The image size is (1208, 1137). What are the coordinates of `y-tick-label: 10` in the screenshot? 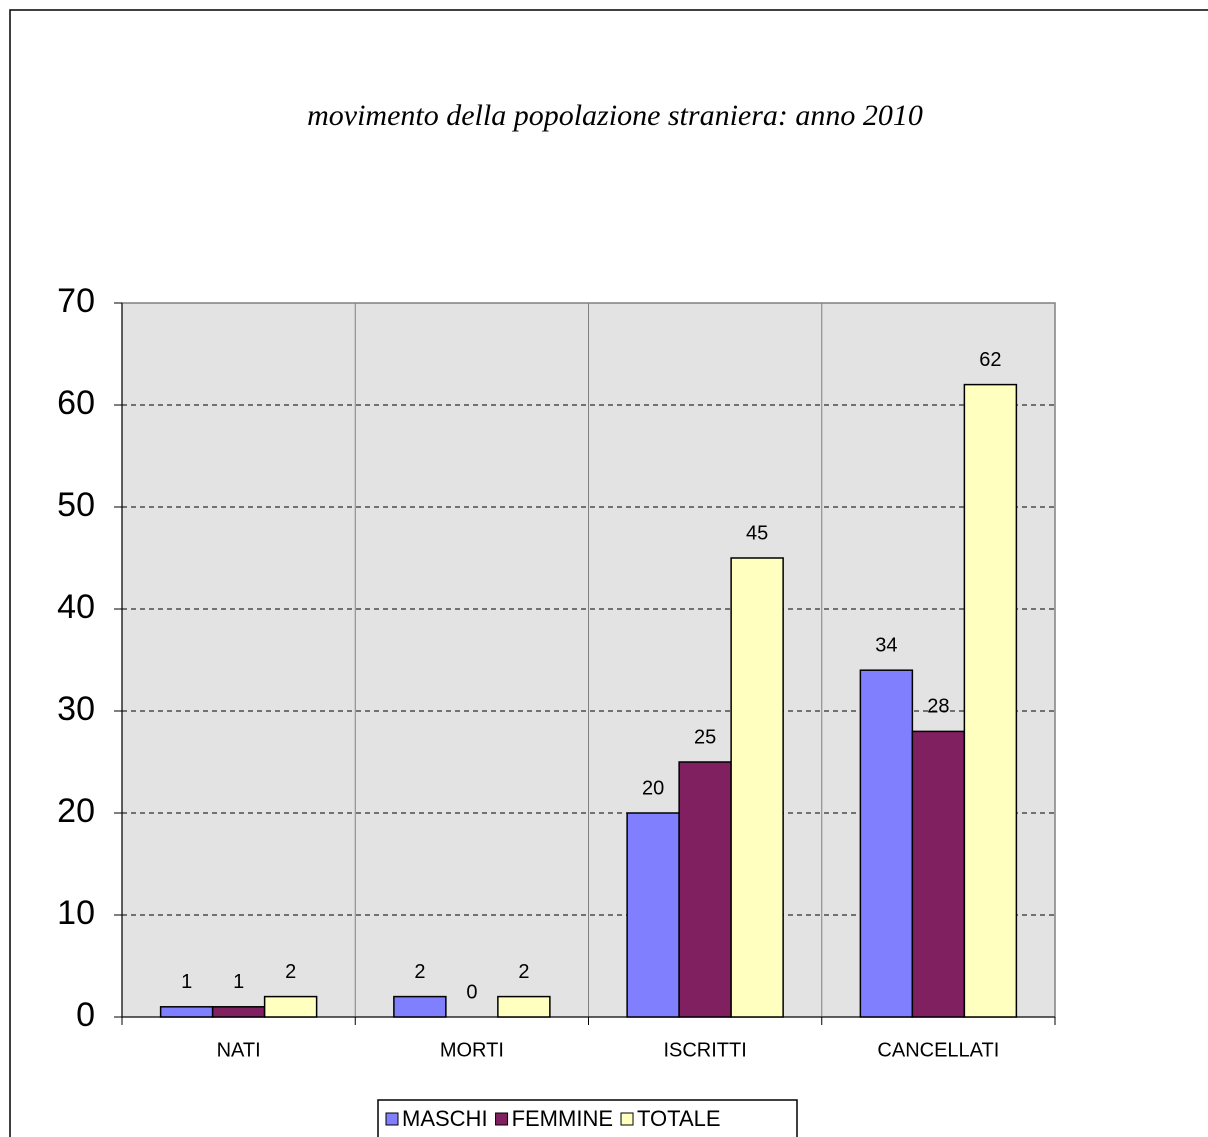 It's located at (76, 913).